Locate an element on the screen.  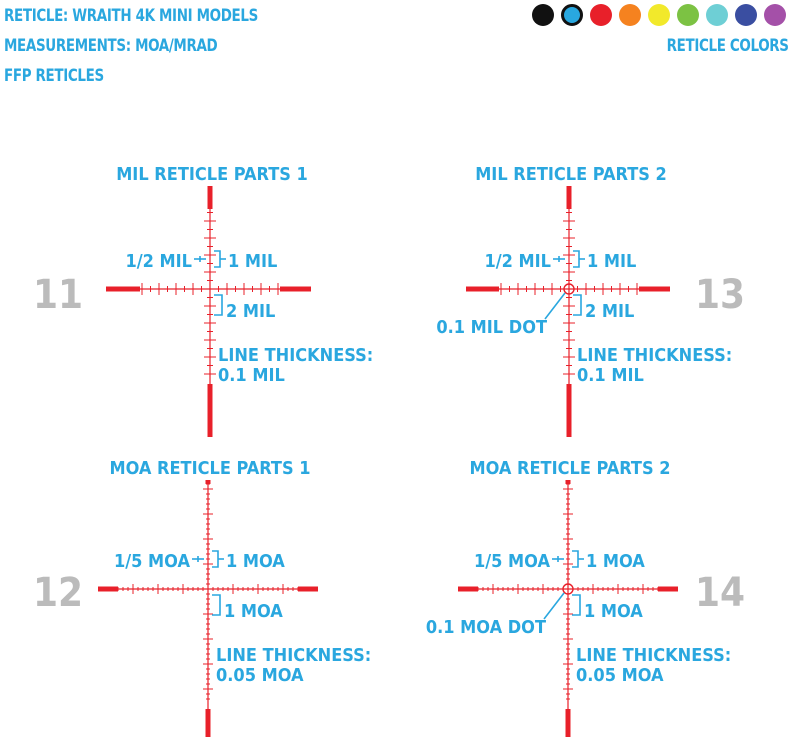
reticle-number: 11 is located at coordinates (58, 295).